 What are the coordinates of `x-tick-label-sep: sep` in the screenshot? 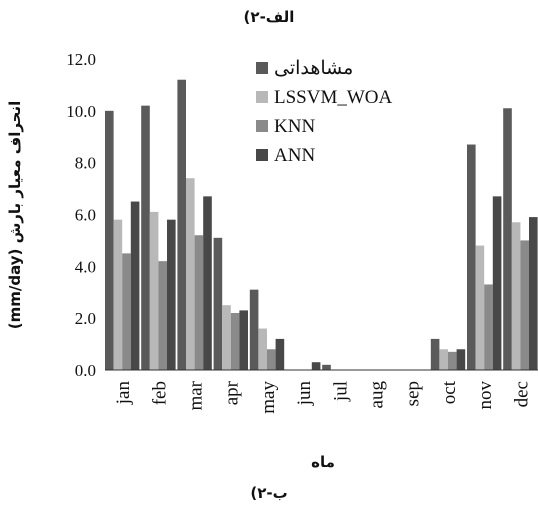 It's located at (413, 393).